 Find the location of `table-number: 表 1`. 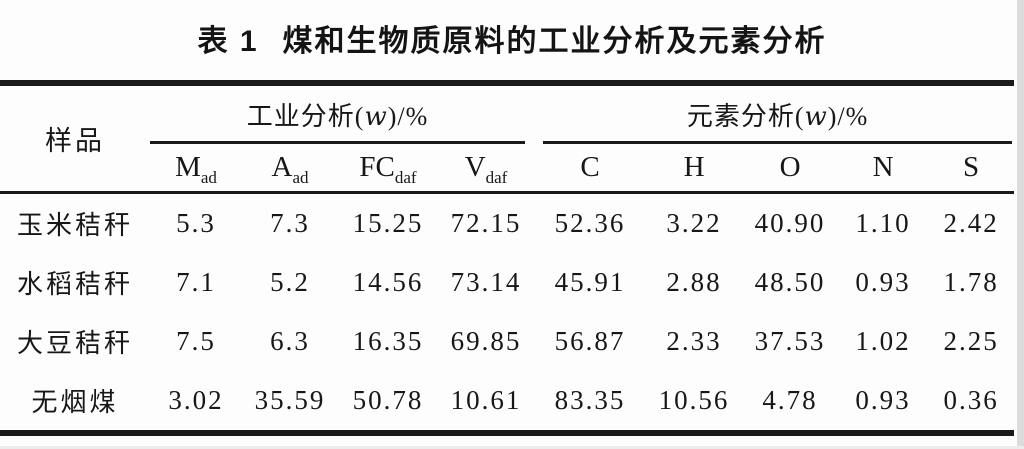

table-number: 表 1 is located at coordinates (228, 41).